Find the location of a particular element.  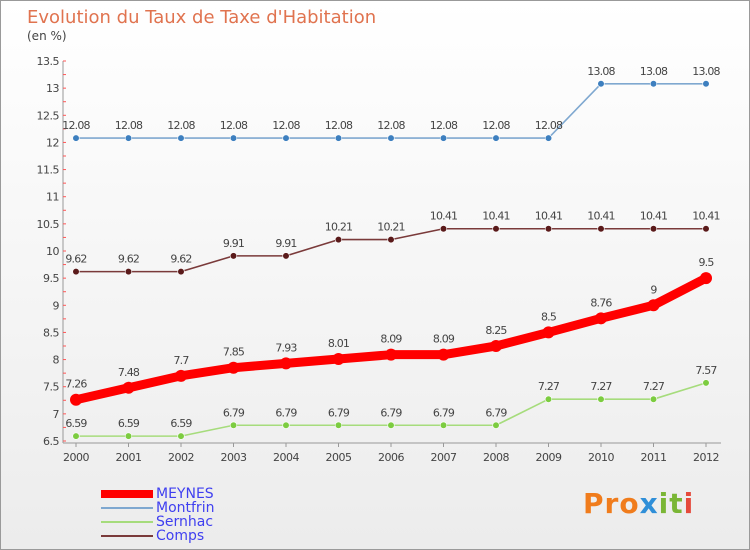

chart-title: Evolution du Taux de Taxe d'Habitation is located at coordinates (202, 17).